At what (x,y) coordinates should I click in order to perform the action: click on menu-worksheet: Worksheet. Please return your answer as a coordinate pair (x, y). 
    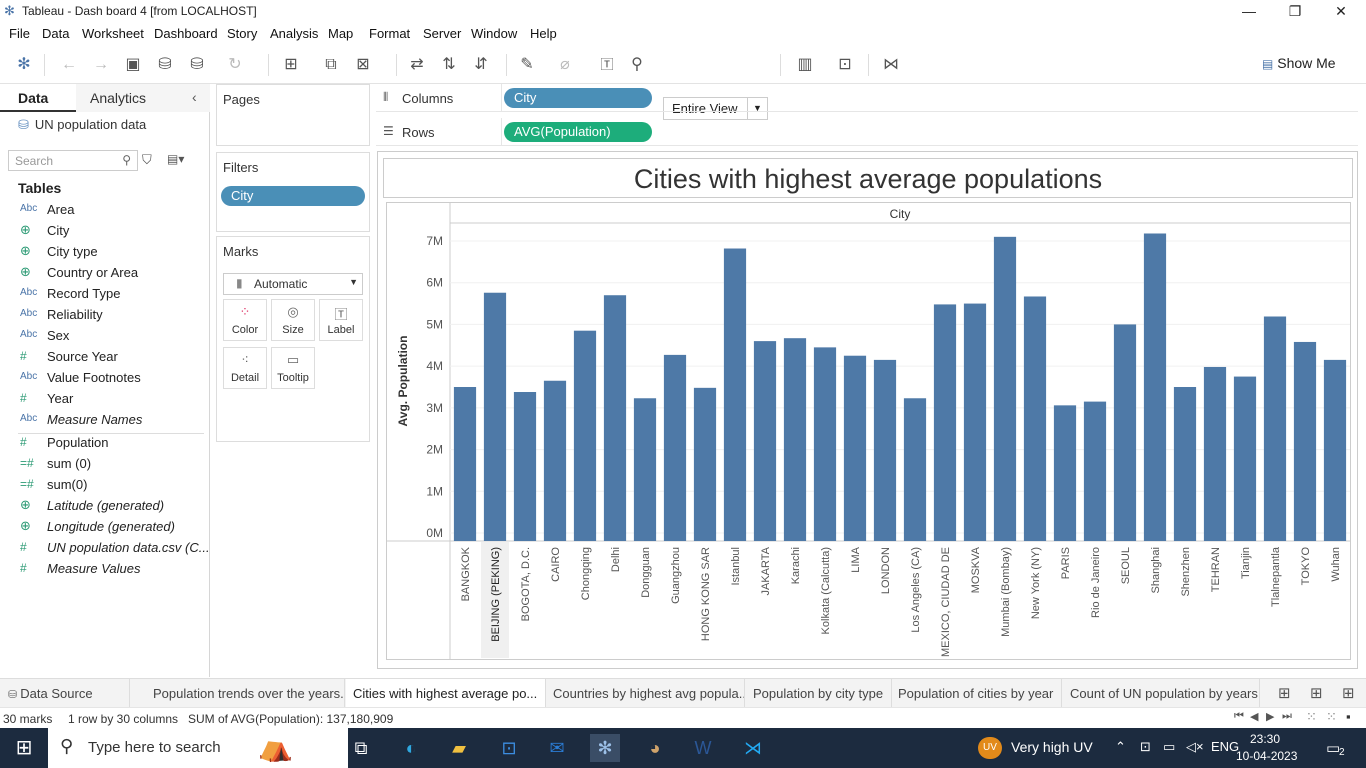
    Looking at the image, I should click on (113, 33).